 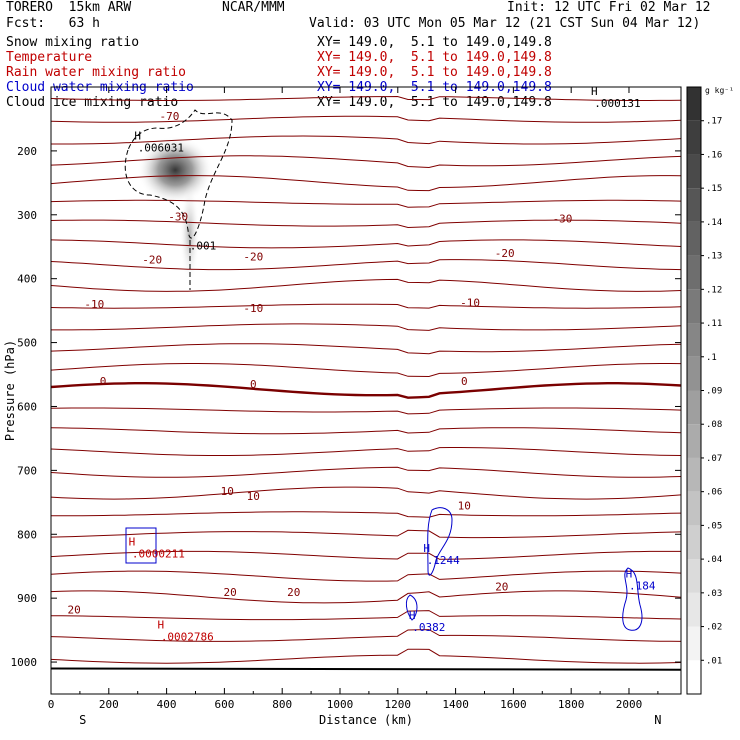 I want to click on x-tick-label: 0, so click(x=51, y=704).